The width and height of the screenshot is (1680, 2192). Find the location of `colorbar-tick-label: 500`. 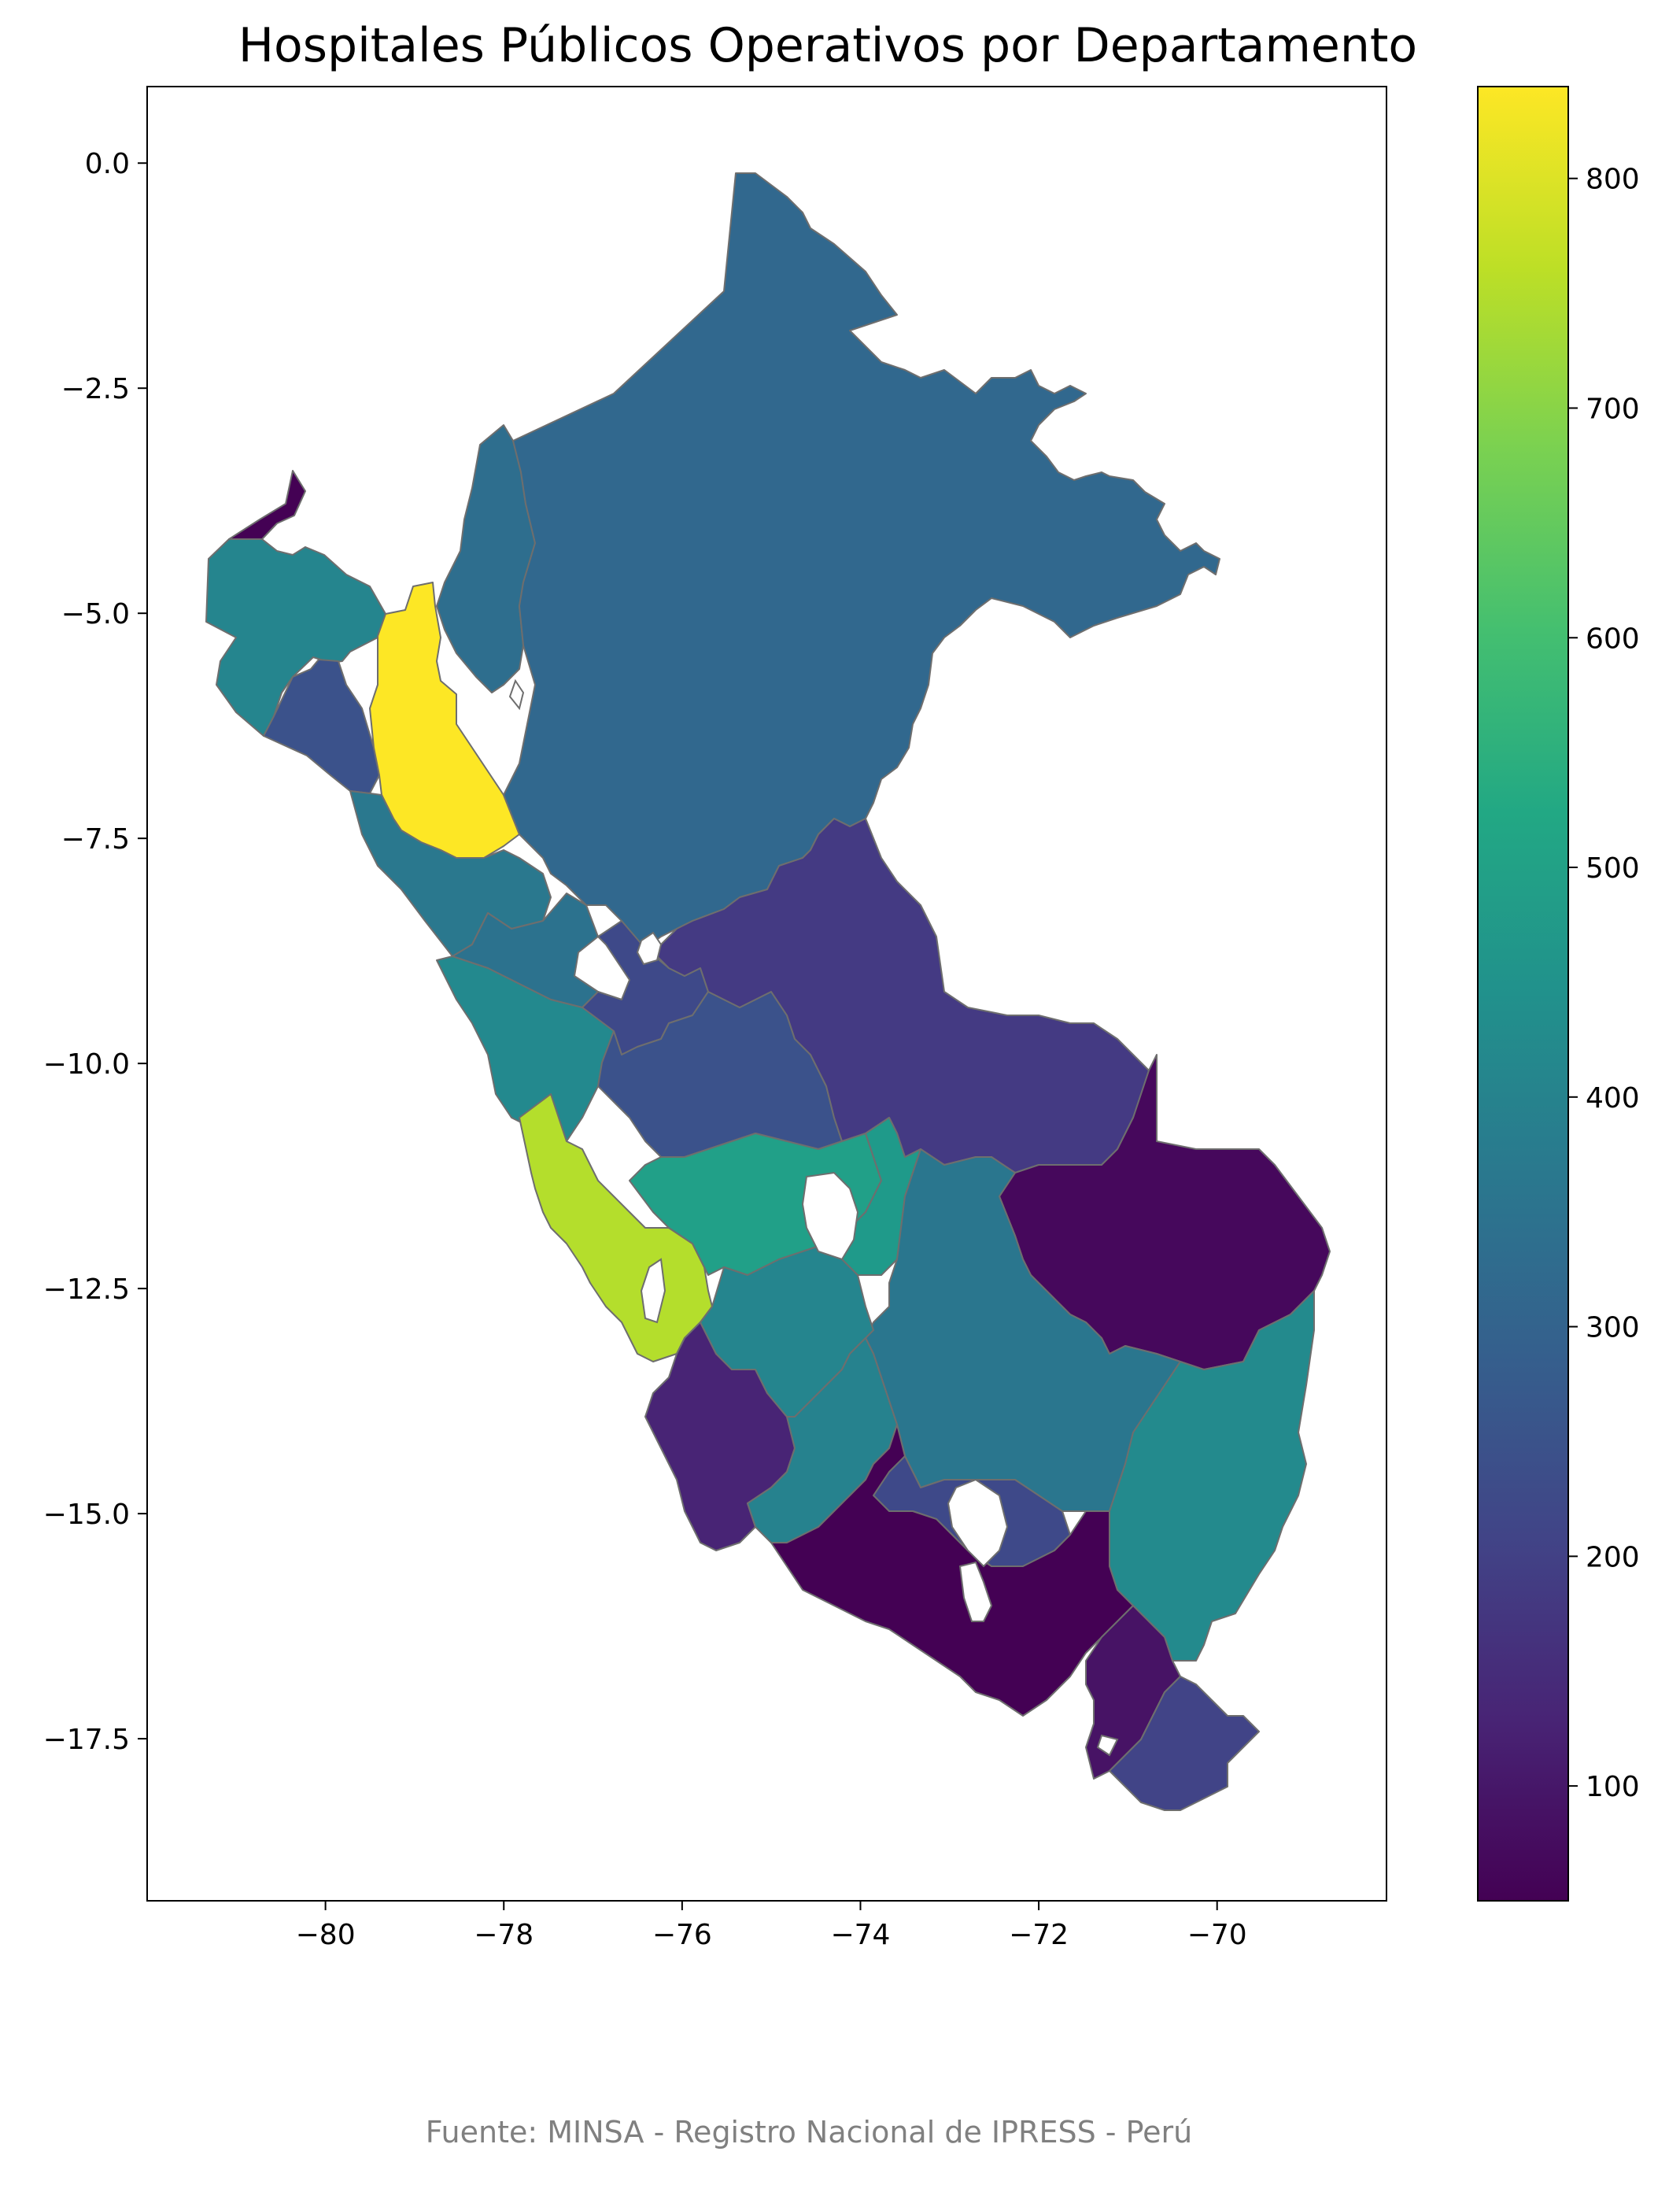

colorbar-tick-label: 500 is located at coordinates (1613, 868).